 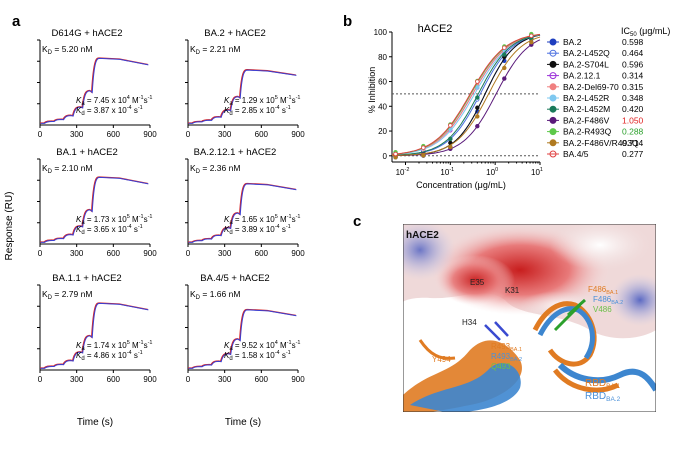 I want to click on residue-label: E35, so click(x=477, y=282).